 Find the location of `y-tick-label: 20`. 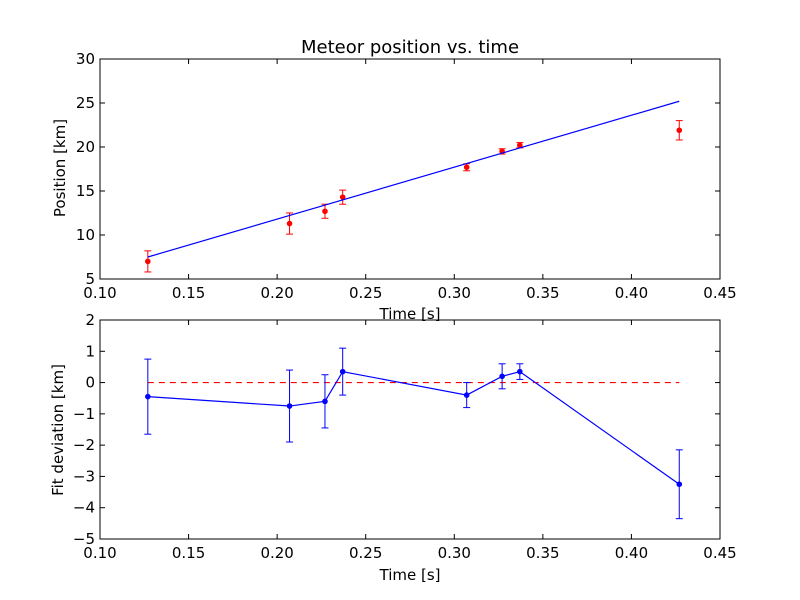

y-tick-label: 20 is located at coordinates (85, 147).